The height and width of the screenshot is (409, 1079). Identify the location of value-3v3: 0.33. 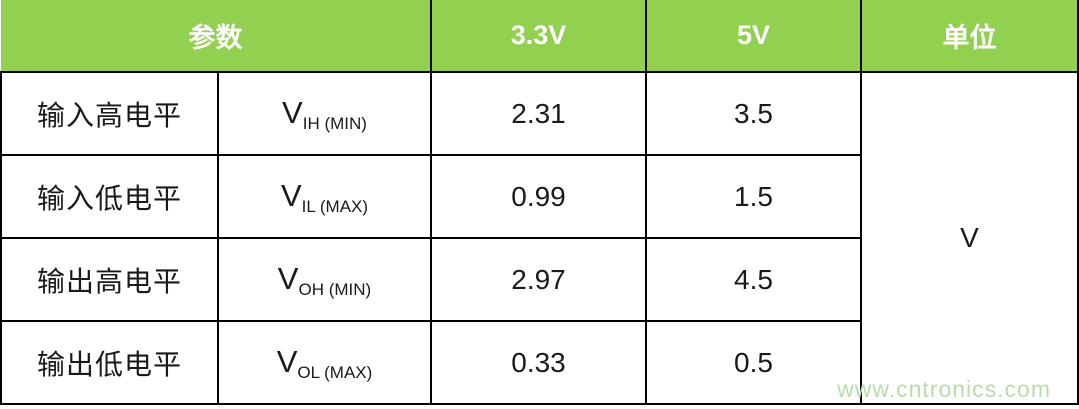
(538, 362).